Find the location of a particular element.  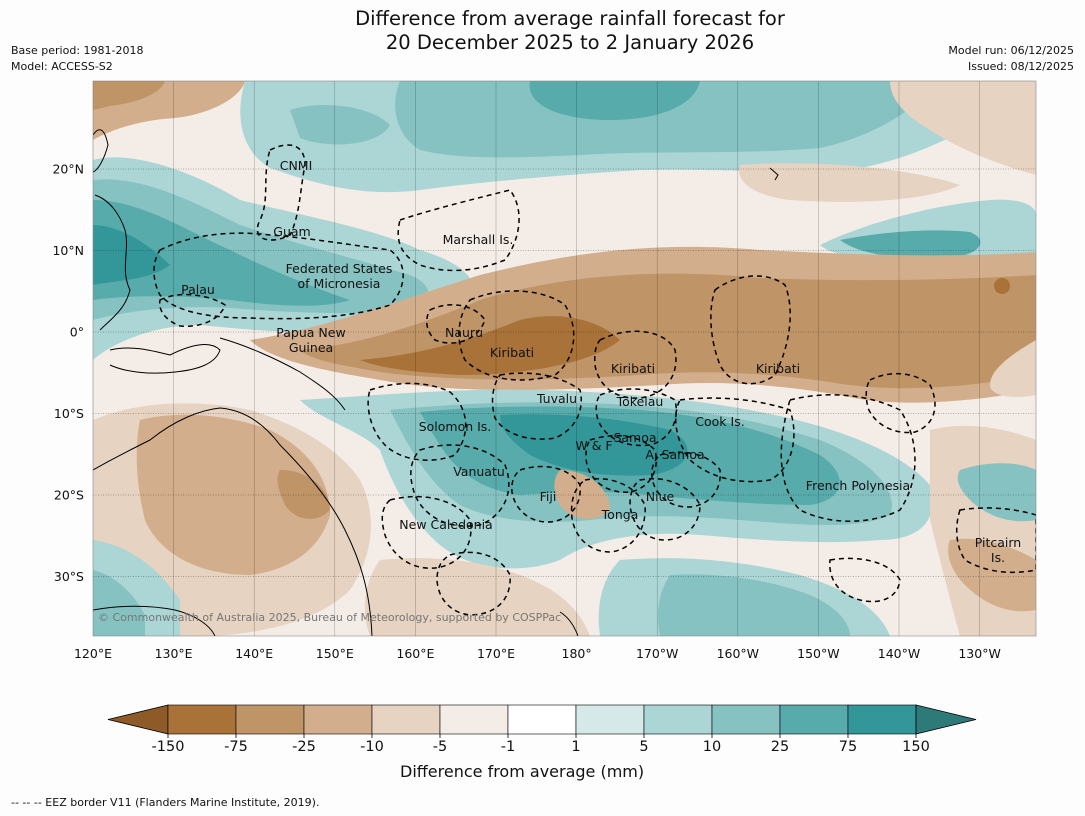

label-fiji: Fiji is located at coordinates (548, 496).